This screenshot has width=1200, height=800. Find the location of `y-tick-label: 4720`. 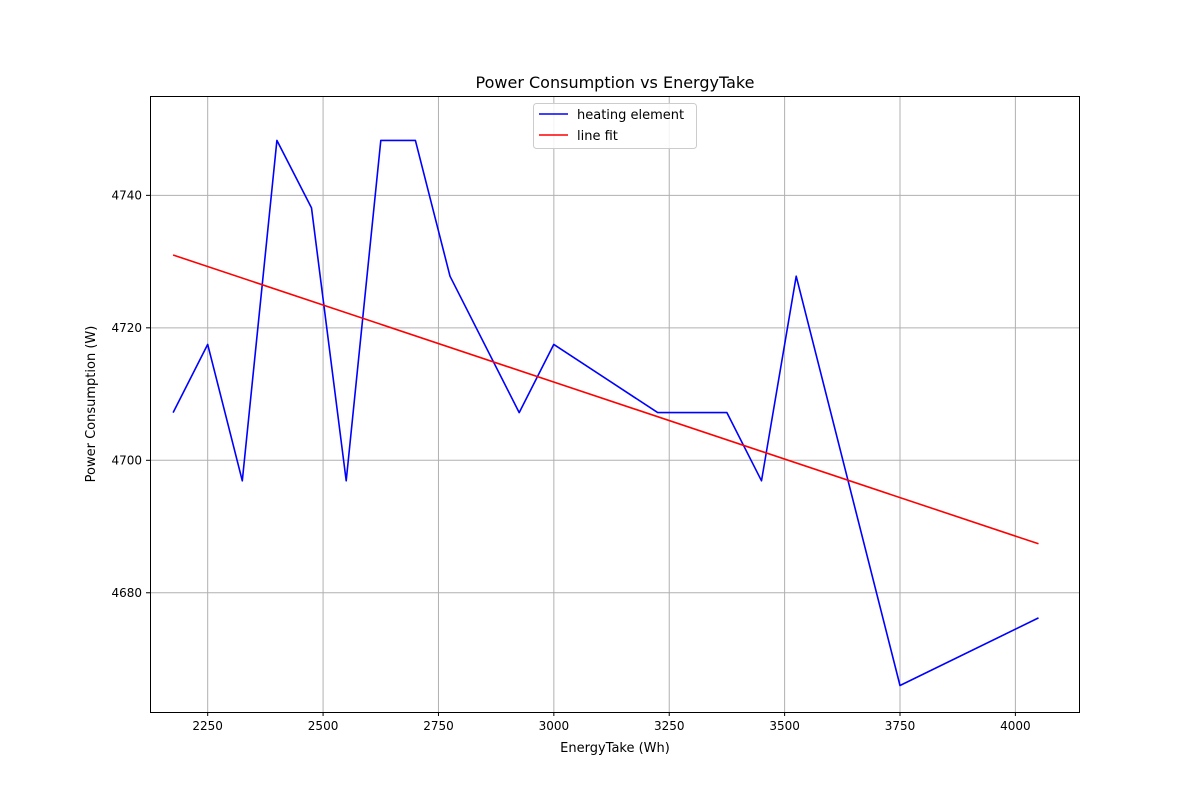

y-tick-label: 4720 is located at coordinates (126, 328).